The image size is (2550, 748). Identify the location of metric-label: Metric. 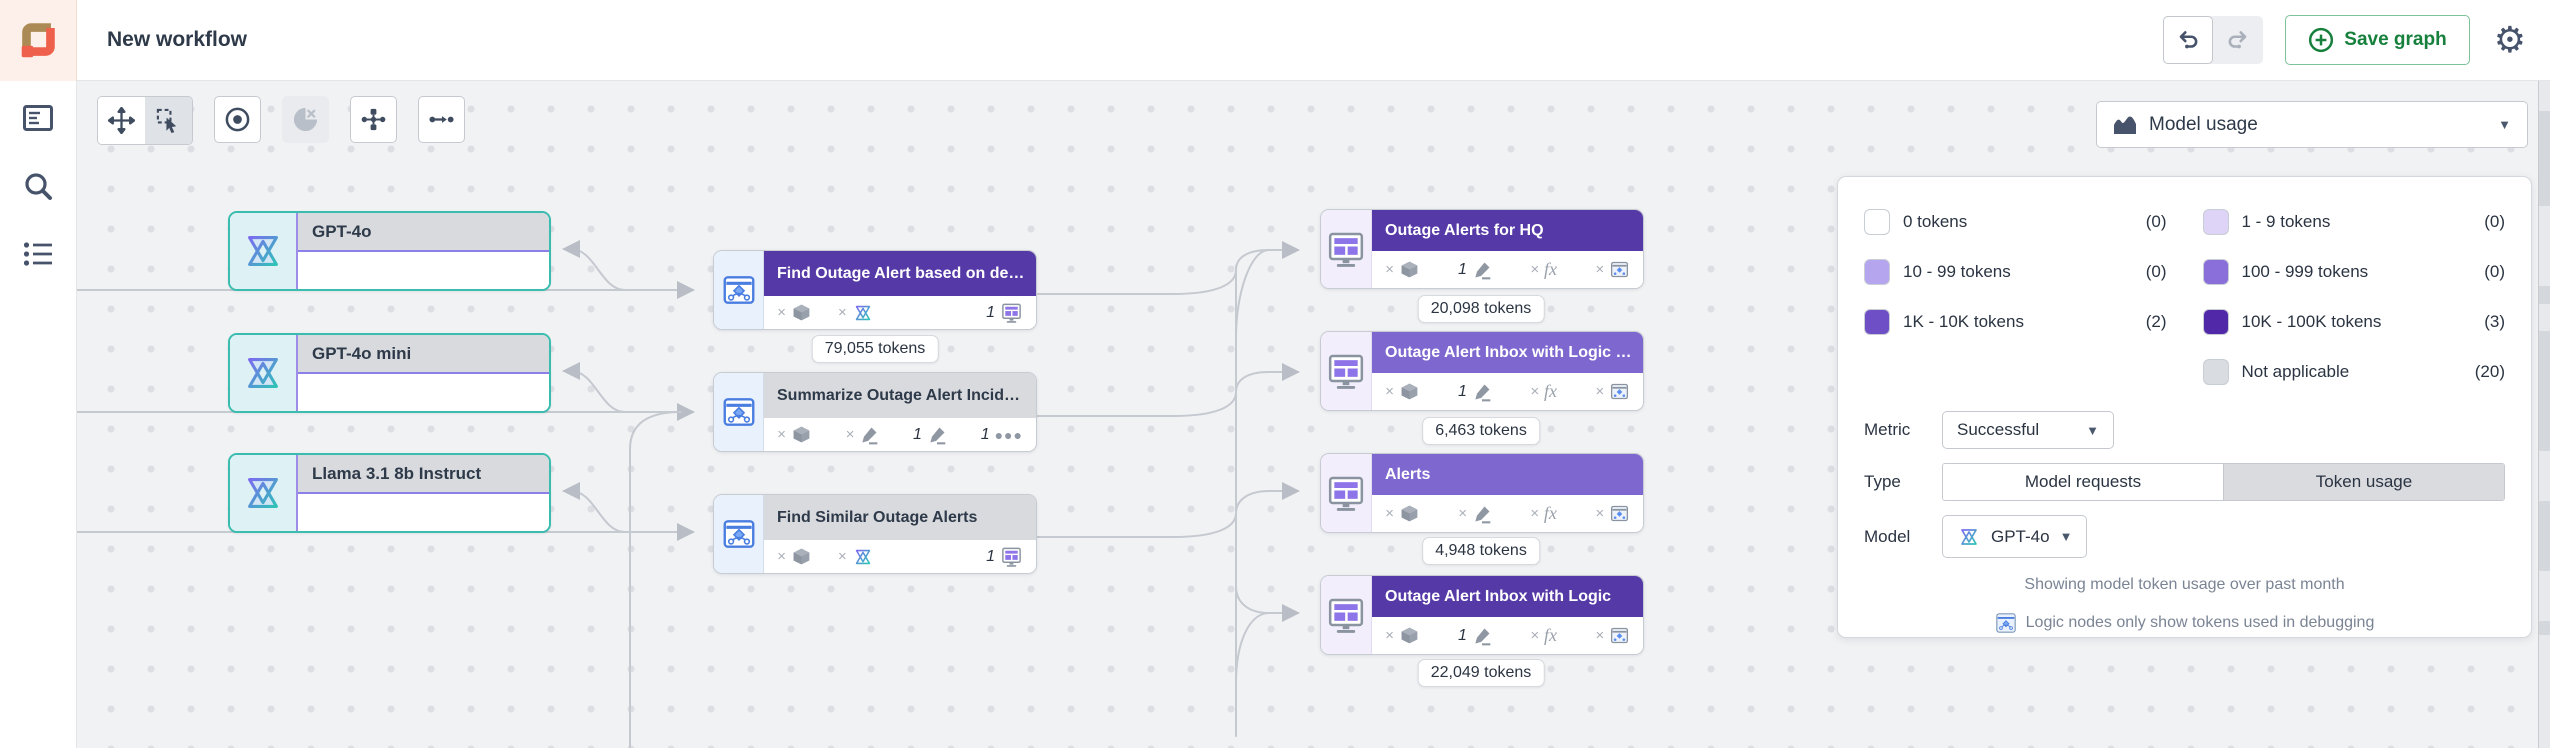
(1887, 429).